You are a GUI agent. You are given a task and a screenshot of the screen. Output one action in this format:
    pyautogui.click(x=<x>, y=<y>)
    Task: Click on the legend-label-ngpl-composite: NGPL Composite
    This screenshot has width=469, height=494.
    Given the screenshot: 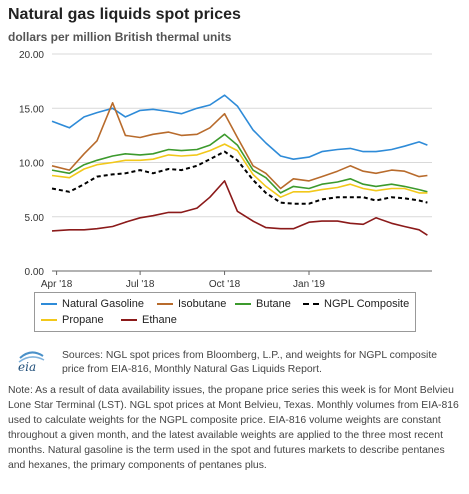 What is the action you would take?
    pyautogui.click(x=367, y=304)
    